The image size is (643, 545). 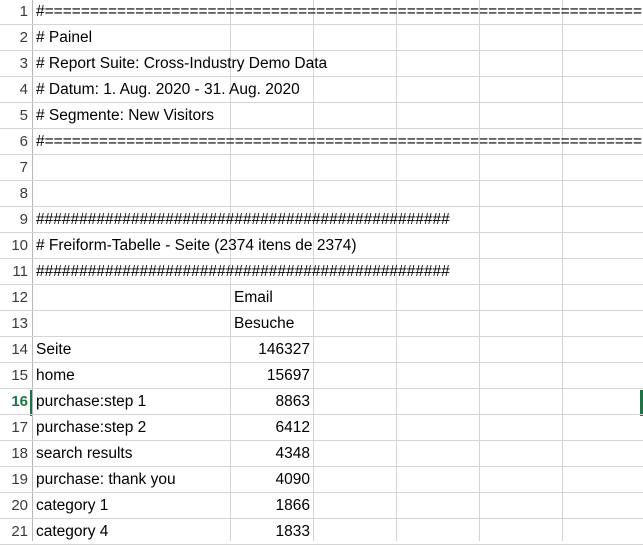 What do you see at coordinates (72, 531) in the screenshot?
I see `cell-column-a: category 4` at bounding box center [72, 531].